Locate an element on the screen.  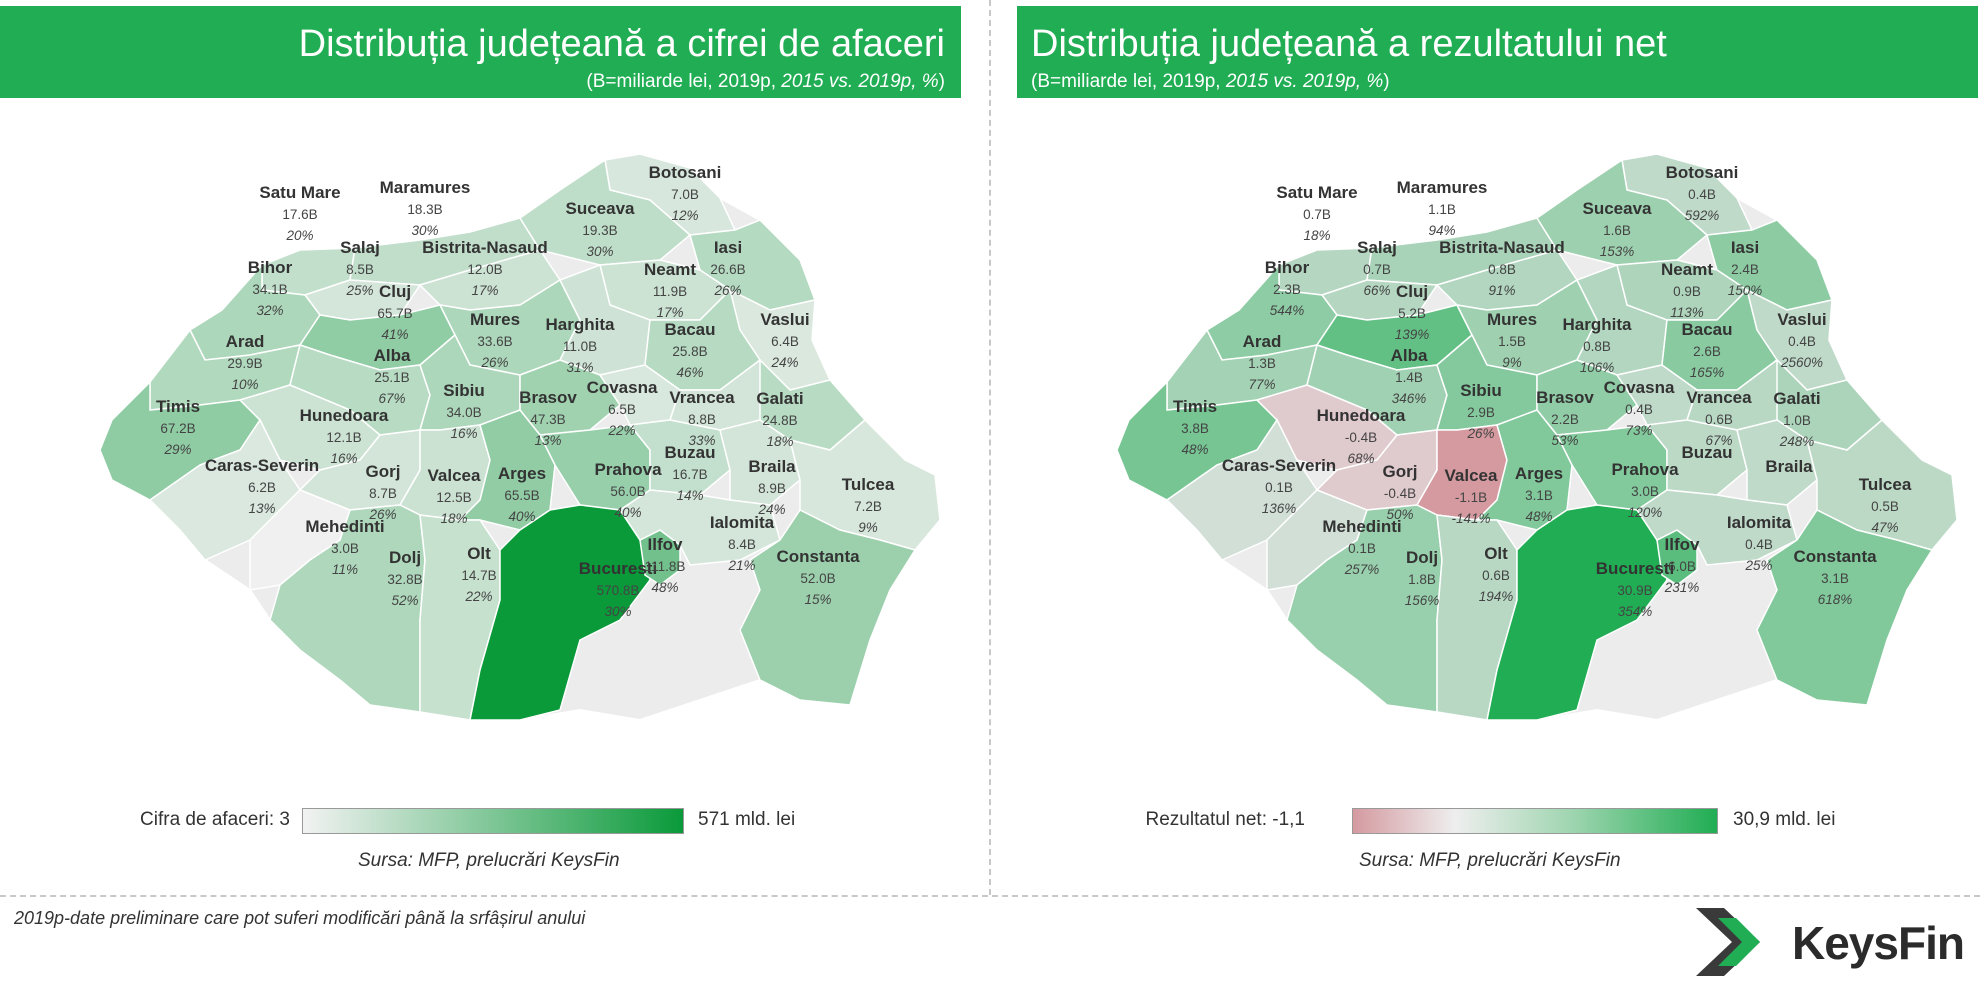
county-label-galati: Galati 1.0B 248% is located at coordinates (1796, 419).